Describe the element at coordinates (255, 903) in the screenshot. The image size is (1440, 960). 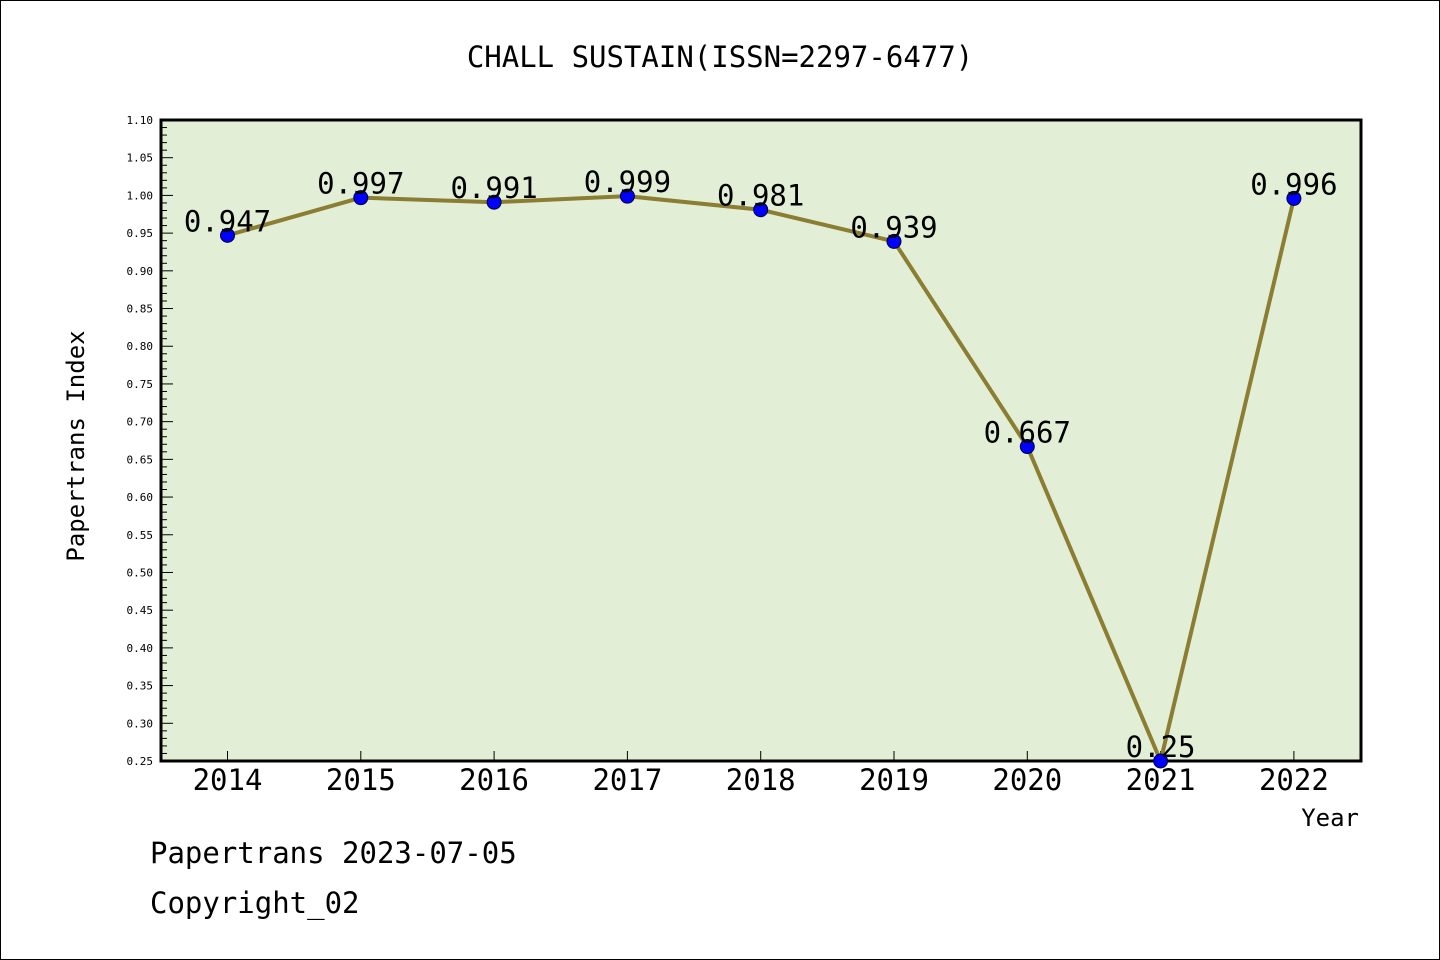
I see `footer-copyright: Copyright_02` at that location.